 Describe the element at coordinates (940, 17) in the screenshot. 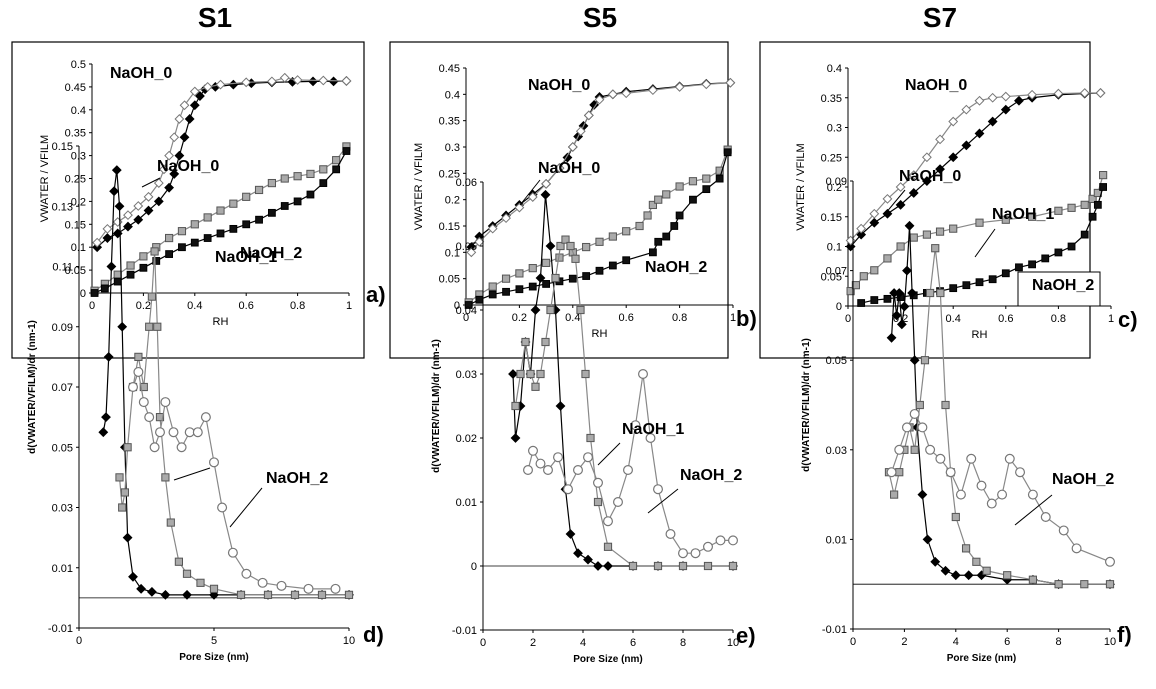

I see `column-title-s7: S7` at that location.